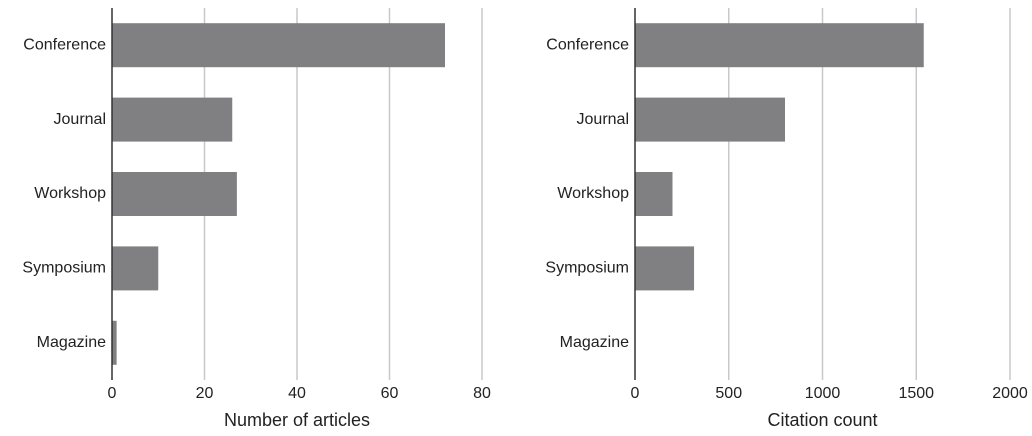 The height and width of the screenshot is (436, 1032). I want to click on x-axis-title: Number of articles, so click(297, 420).